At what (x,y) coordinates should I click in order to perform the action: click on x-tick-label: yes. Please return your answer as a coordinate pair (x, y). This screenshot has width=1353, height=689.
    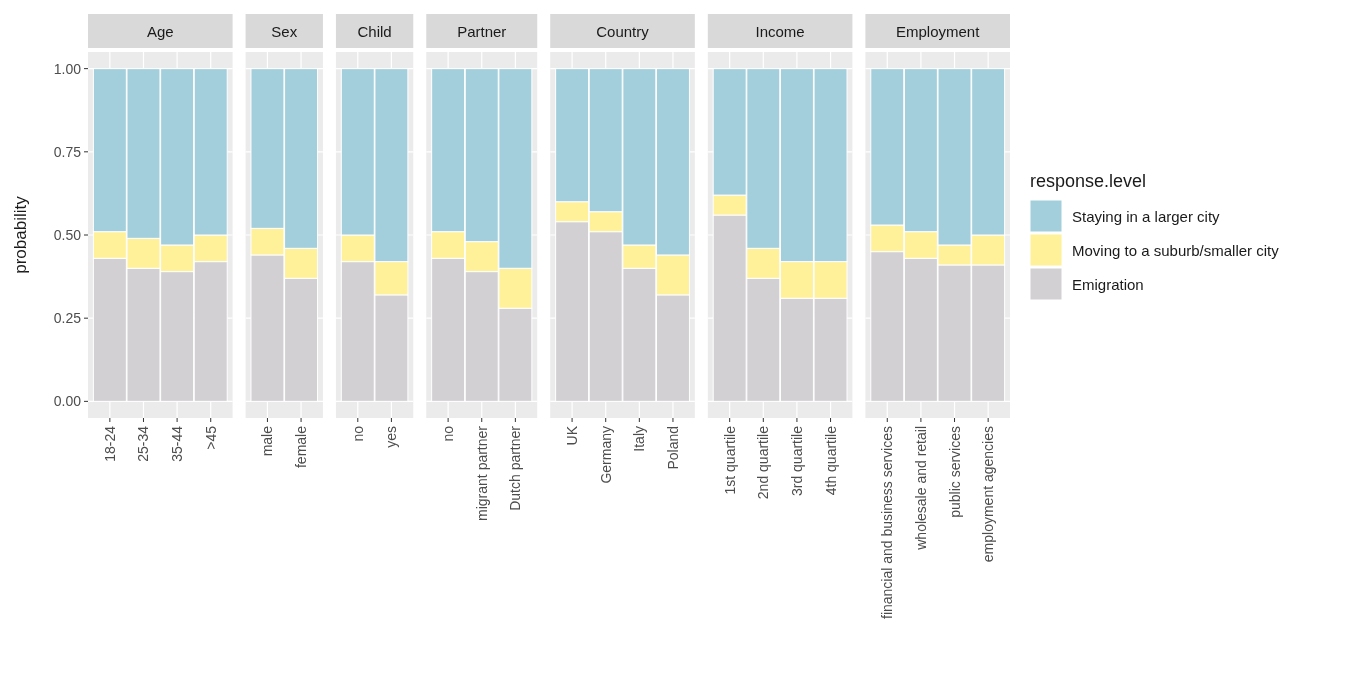
    Looking at the image, I should click on (391, 437).